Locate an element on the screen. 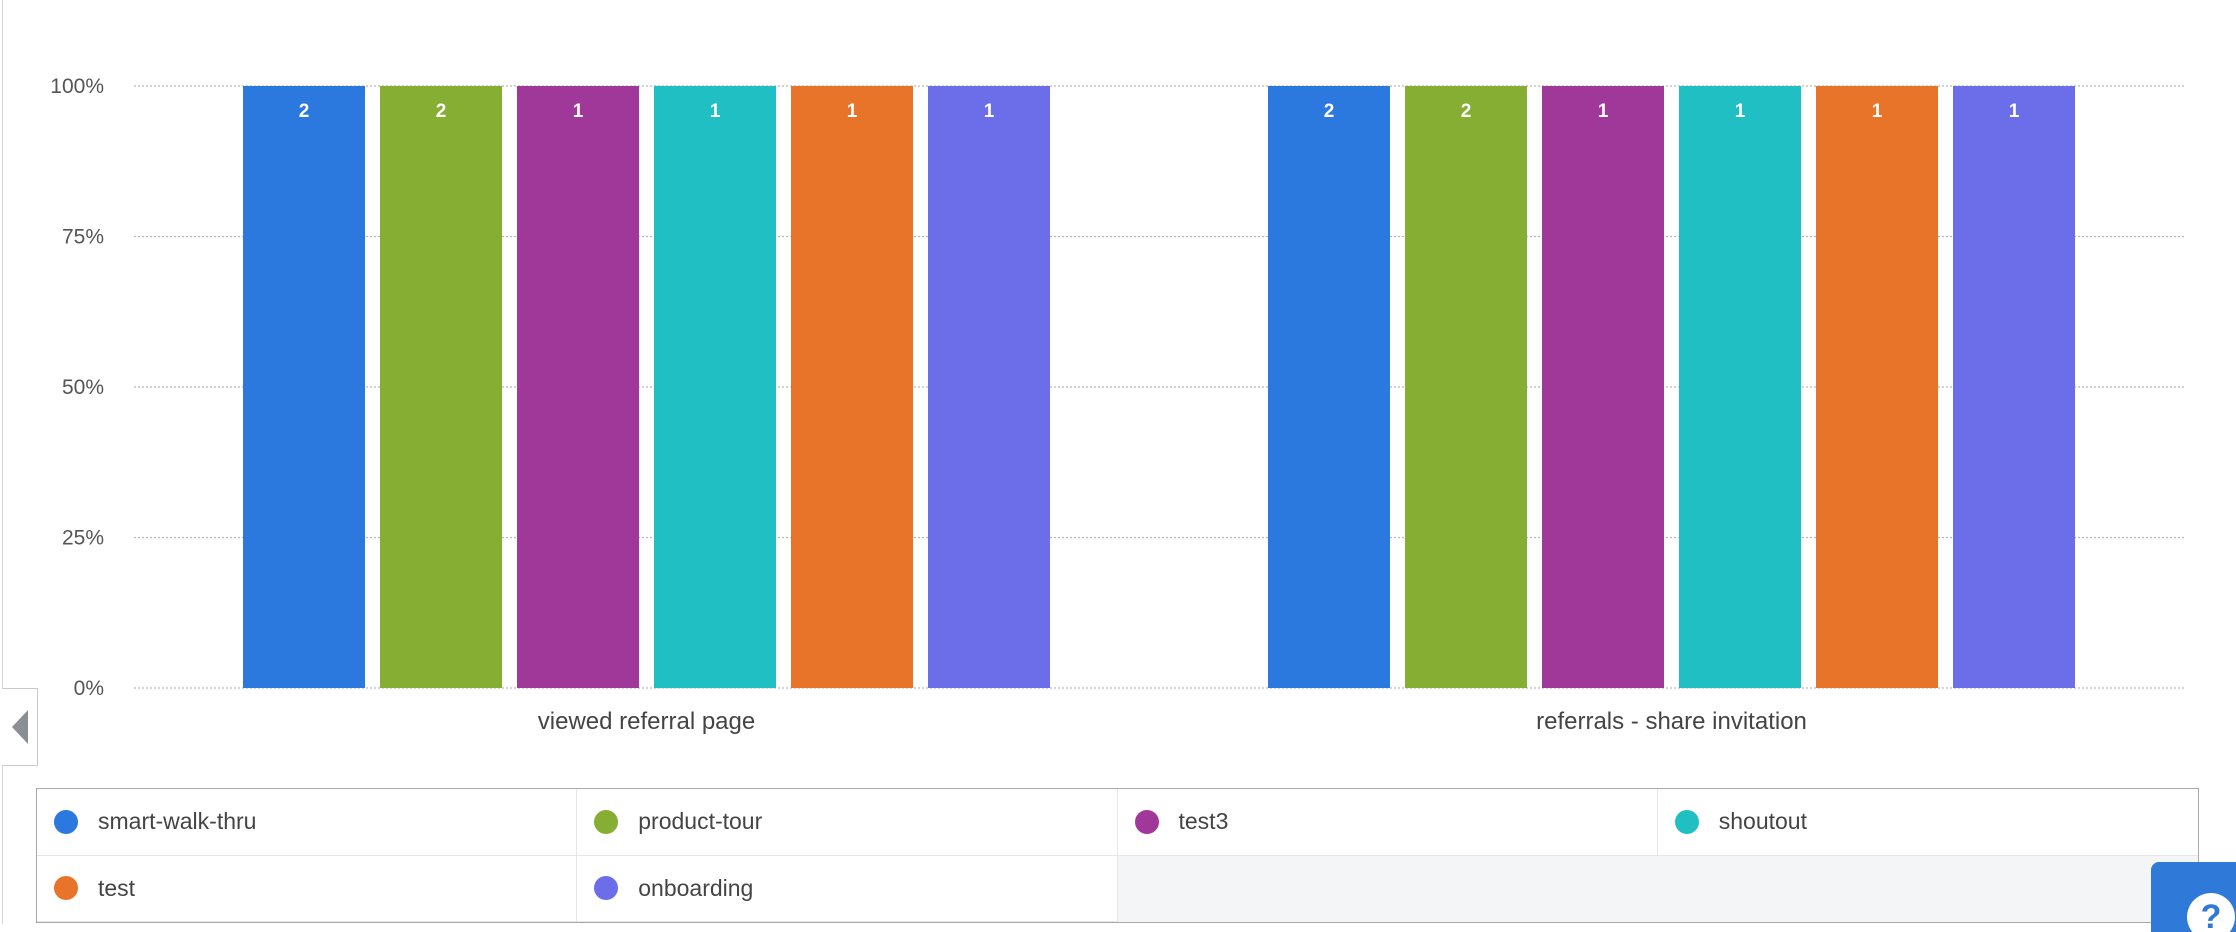 Image resolution: width=2236 pixels, height=932 pixels. legend-item-test3: test3 is located at coordinates (1387, 822).